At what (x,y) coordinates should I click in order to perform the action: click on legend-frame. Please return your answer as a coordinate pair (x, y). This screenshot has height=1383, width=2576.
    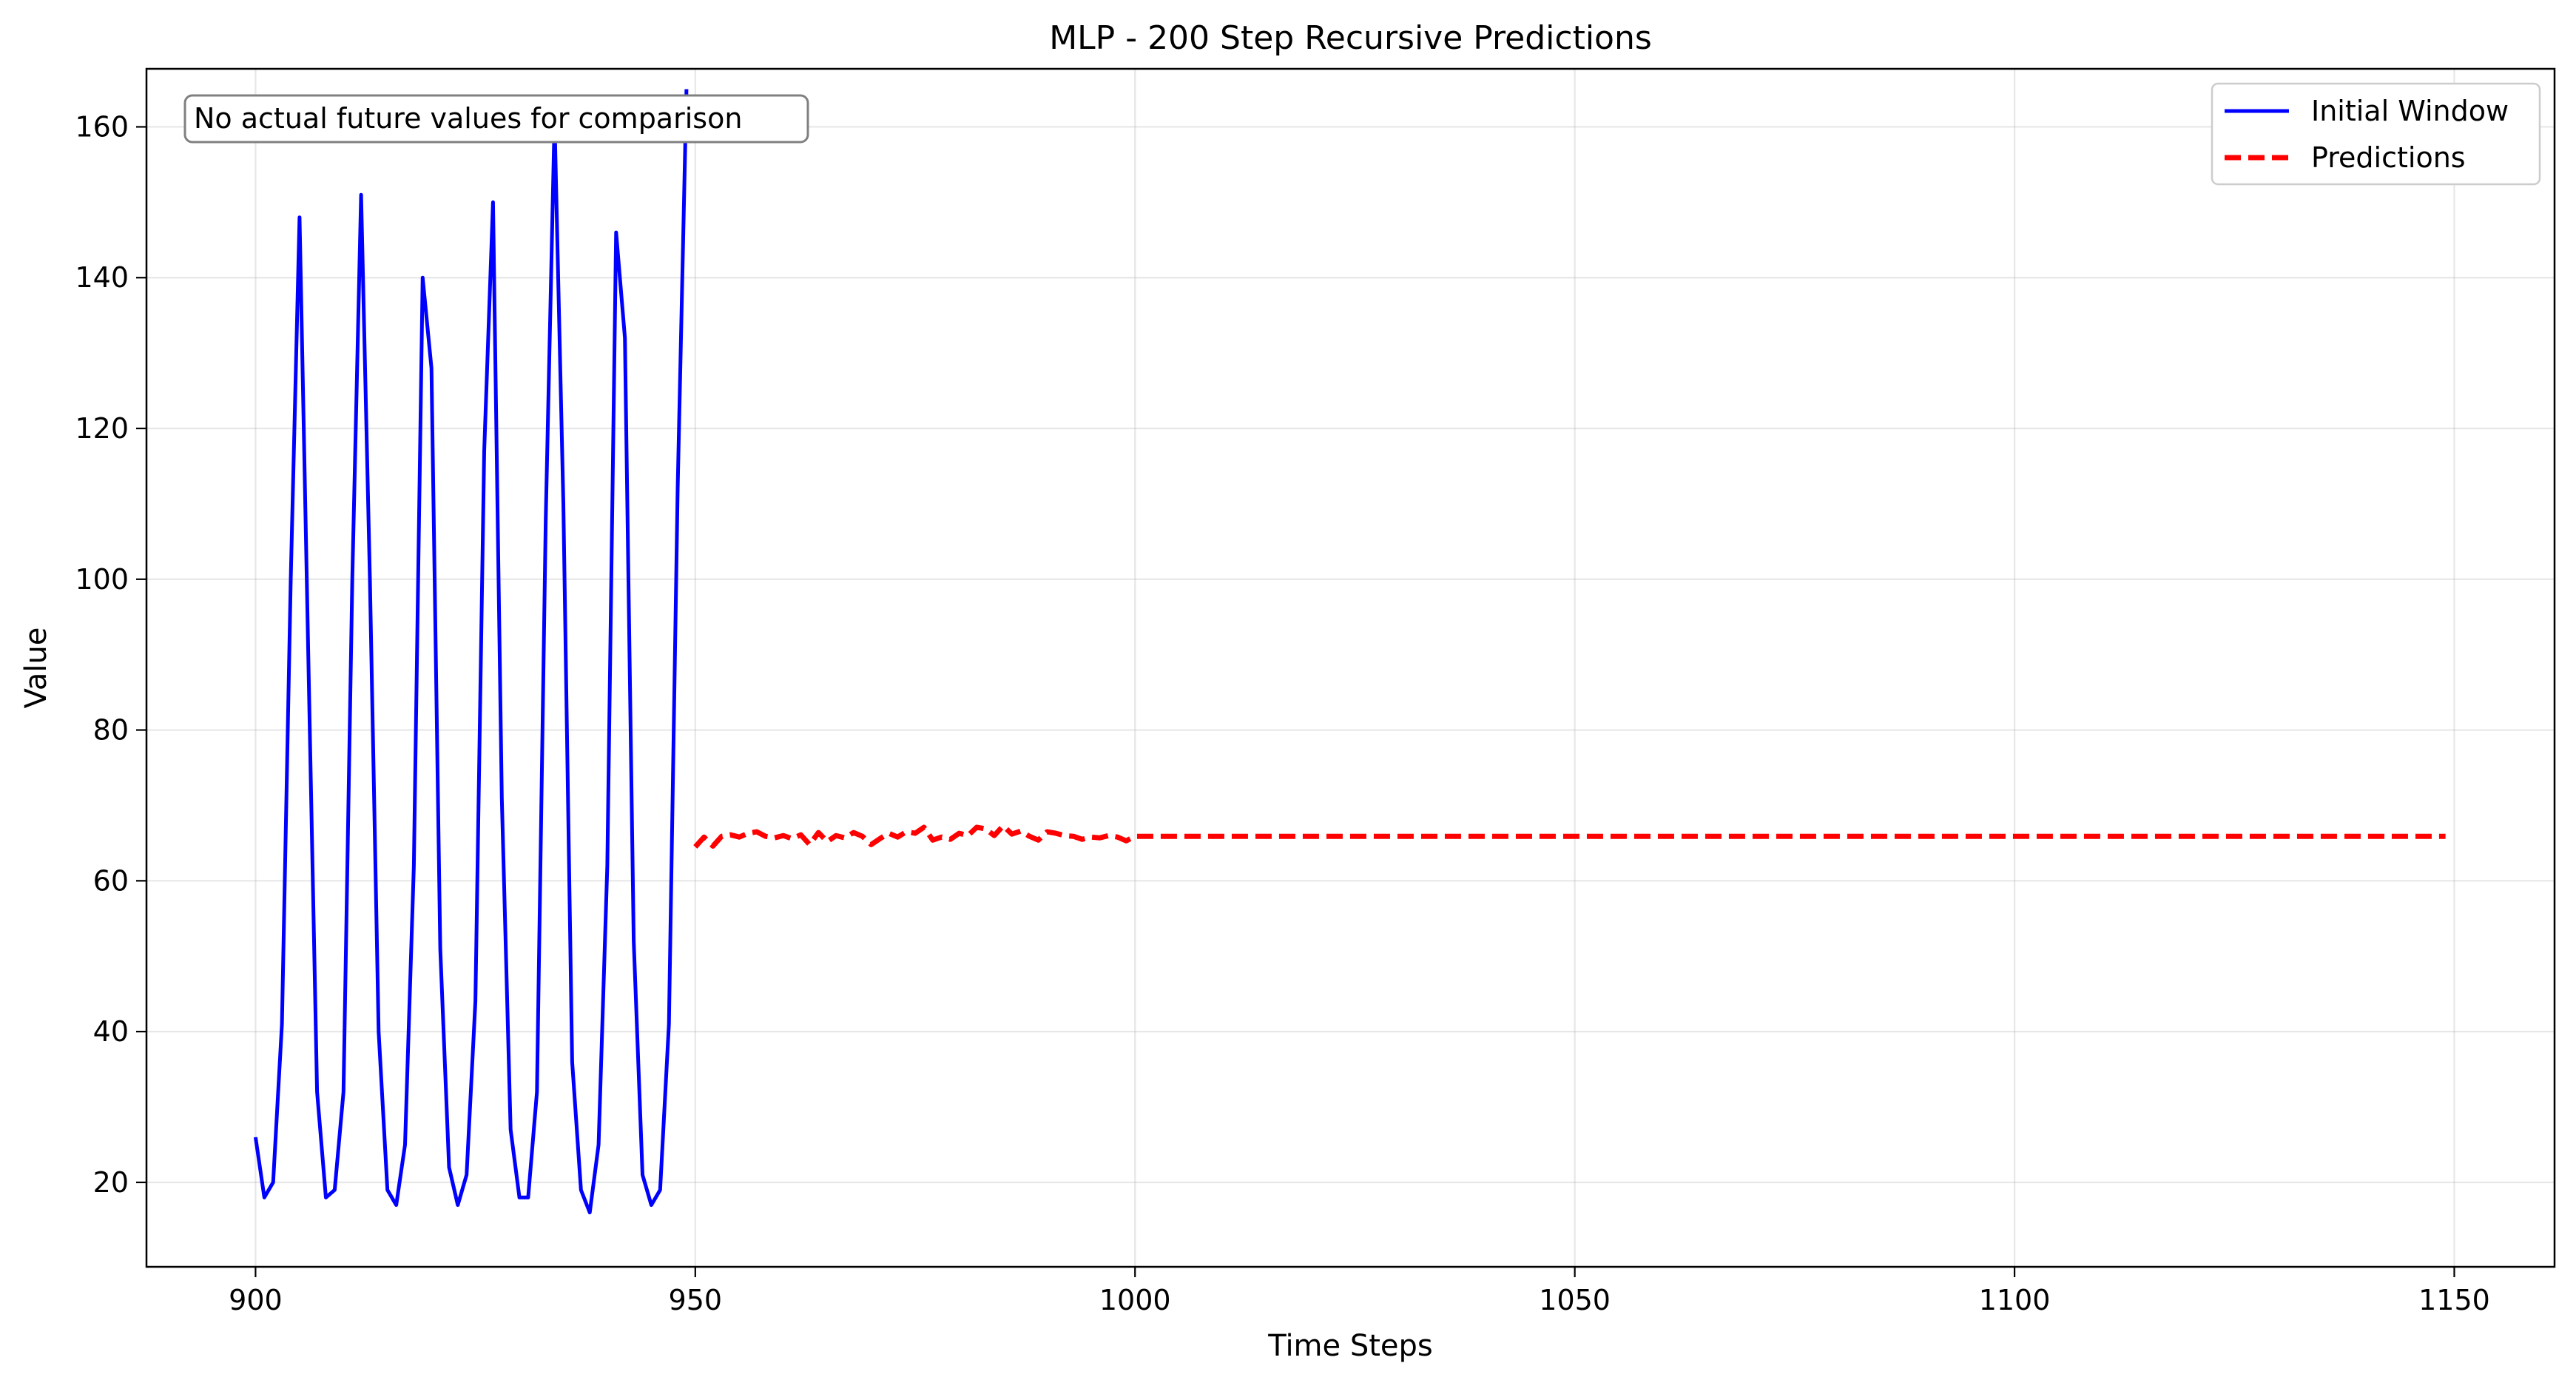
    Looking at the image, I should click on (2376, 134).